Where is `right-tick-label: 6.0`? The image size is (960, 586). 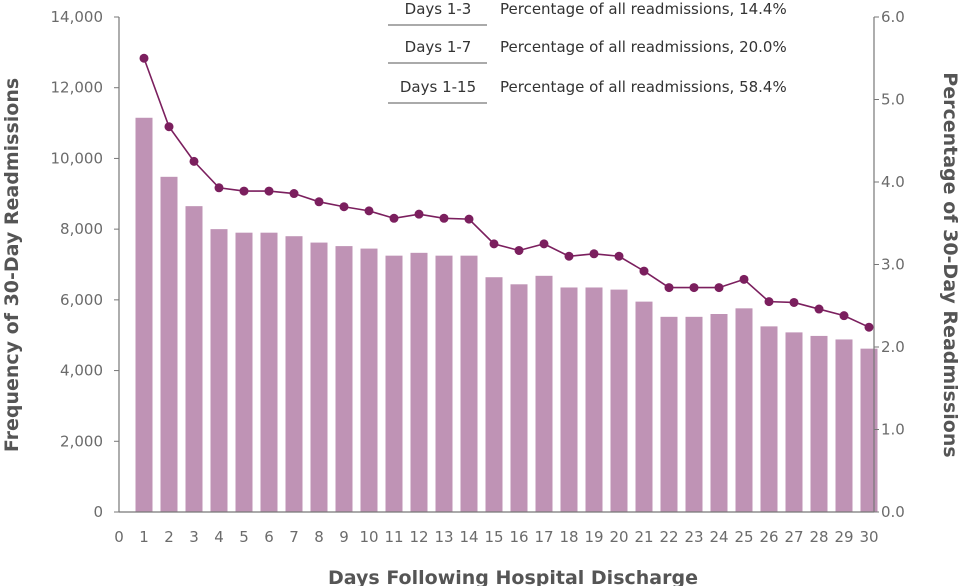 right-tick-label: 6.0 is located at coordinates (893, 17).